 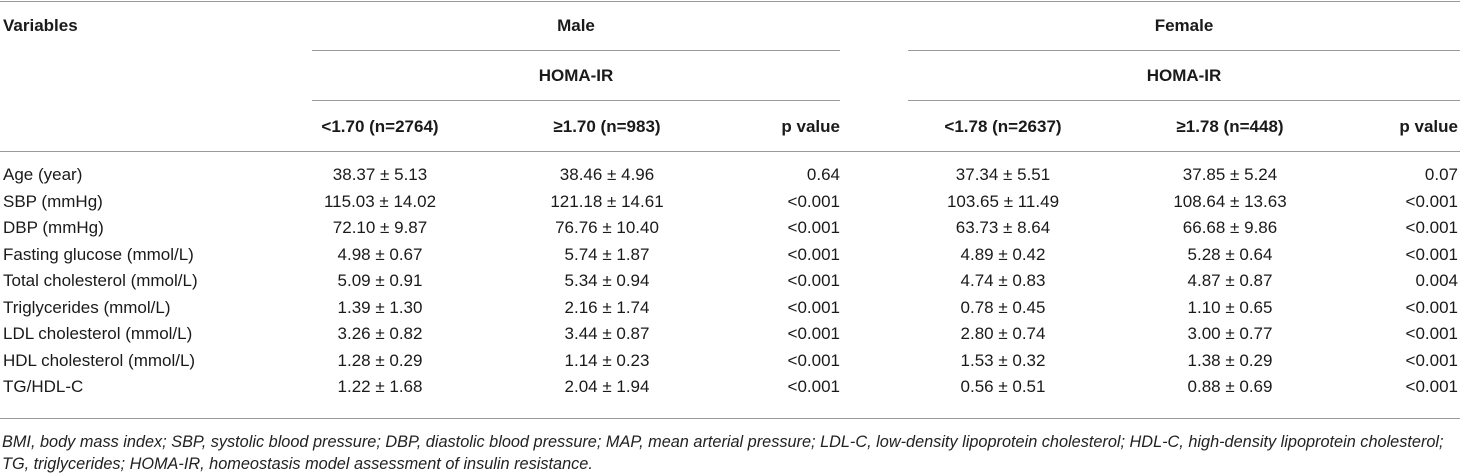 I want to click on male-group-rule, so click(x=576, y=50).